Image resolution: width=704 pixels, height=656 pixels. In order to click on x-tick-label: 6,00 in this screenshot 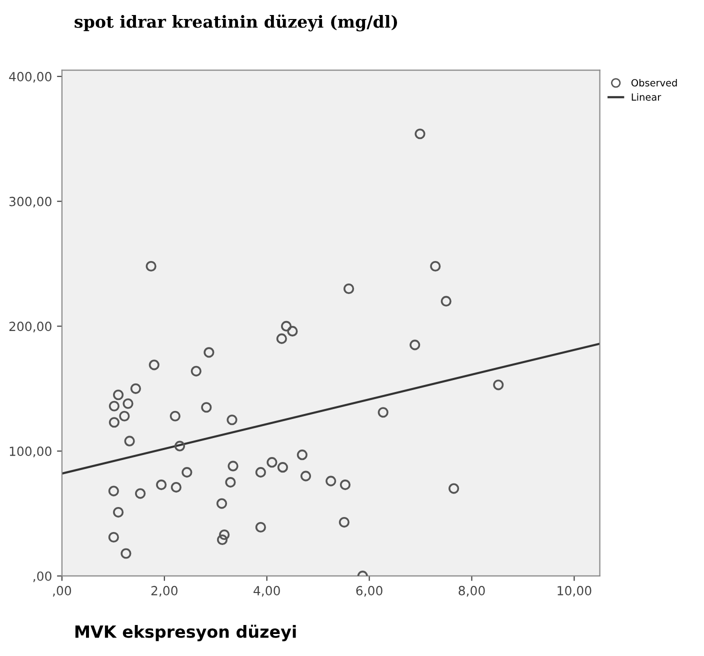, I will do `click(369, 591)`.